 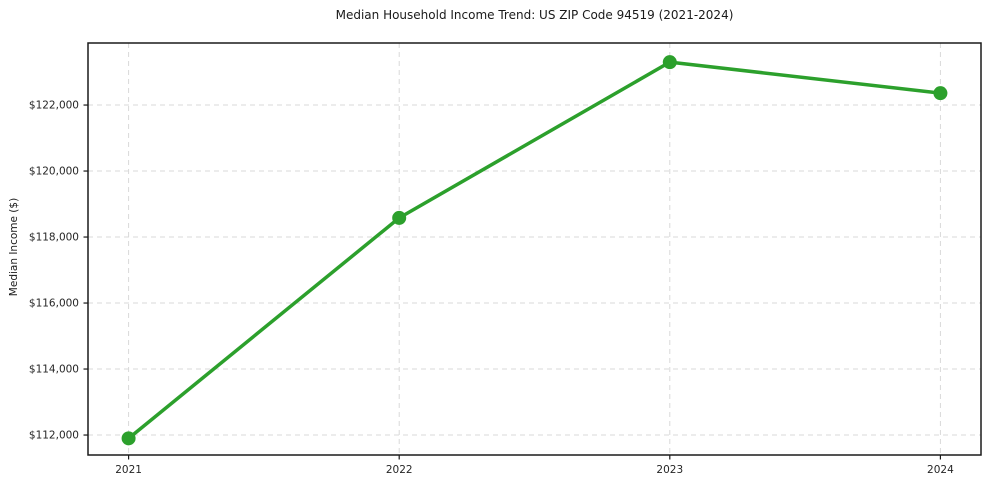 I want to click on y-tick-label: $122,000, so click(x=54, y=106).